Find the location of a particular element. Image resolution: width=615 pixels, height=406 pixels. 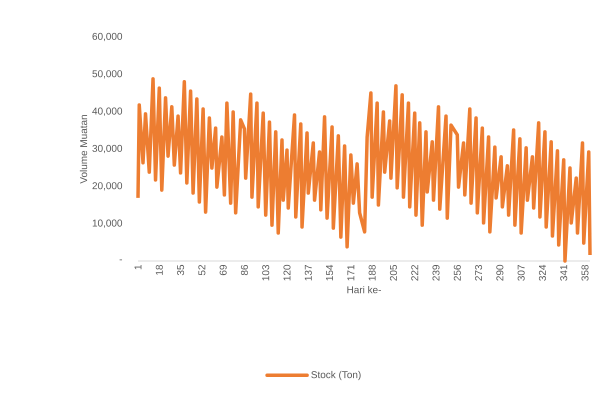

x-tick-label: 35 is located at coordinates (180, 270).